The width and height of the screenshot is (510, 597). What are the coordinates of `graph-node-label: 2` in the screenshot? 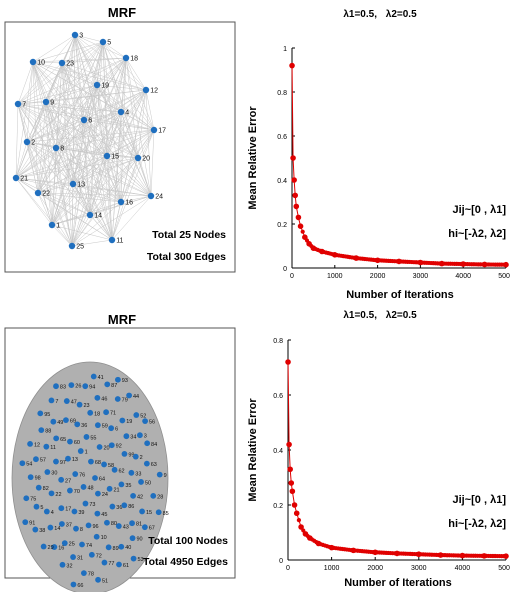 It's located at (141, 458).